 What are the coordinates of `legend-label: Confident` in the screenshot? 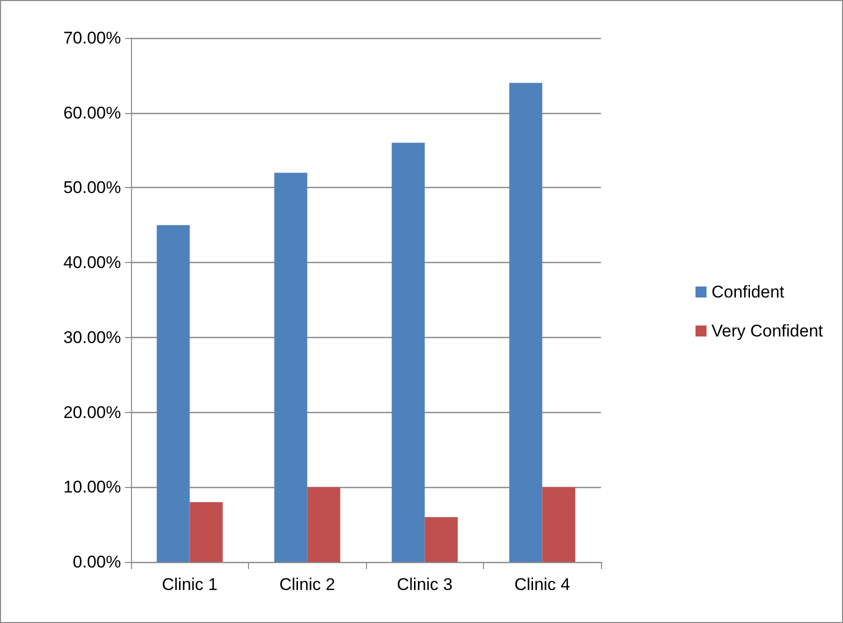 It's located at (748, 292).